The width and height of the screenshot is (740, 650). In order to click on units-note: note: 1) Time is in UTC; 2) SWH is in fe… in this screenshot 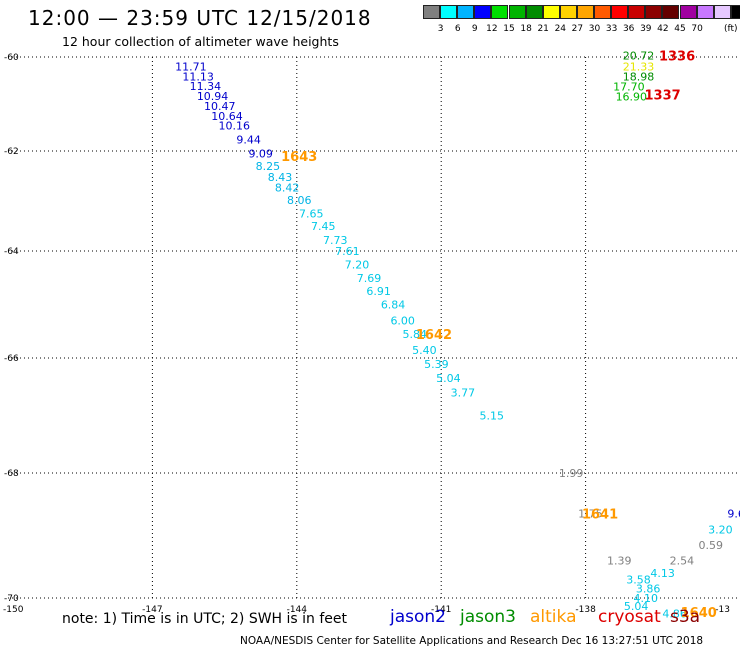, I will do `click(205, 619)`.